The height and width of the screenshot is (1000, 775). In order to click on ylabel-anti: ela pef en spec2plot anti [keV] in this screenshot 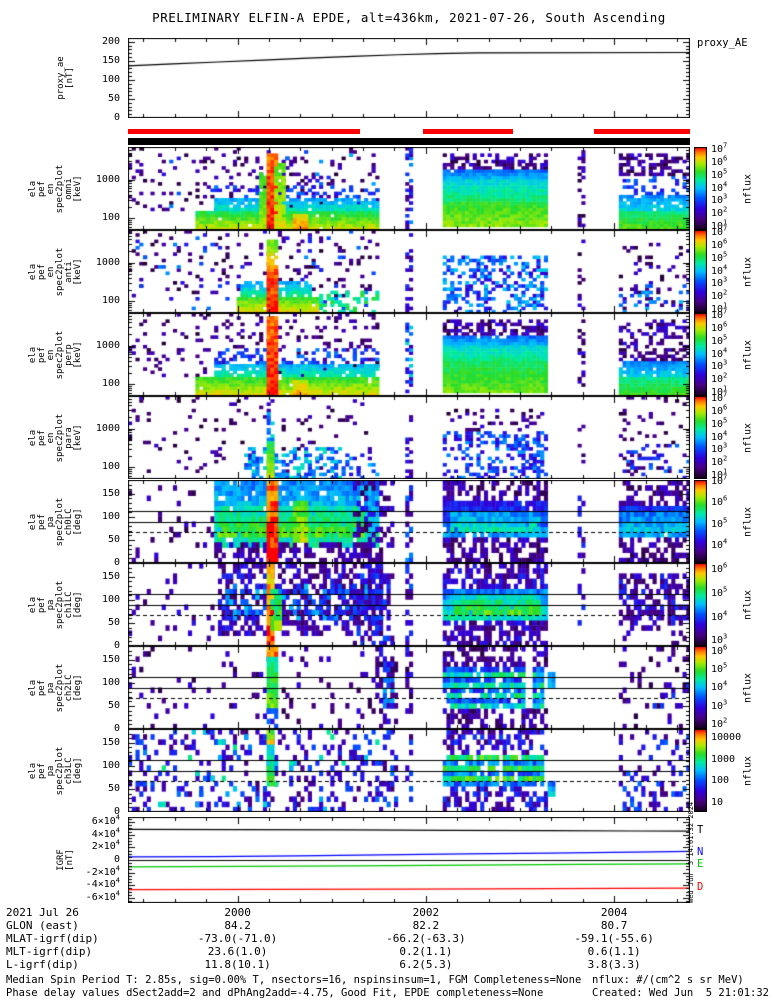, I will do `click(55, 271)`.